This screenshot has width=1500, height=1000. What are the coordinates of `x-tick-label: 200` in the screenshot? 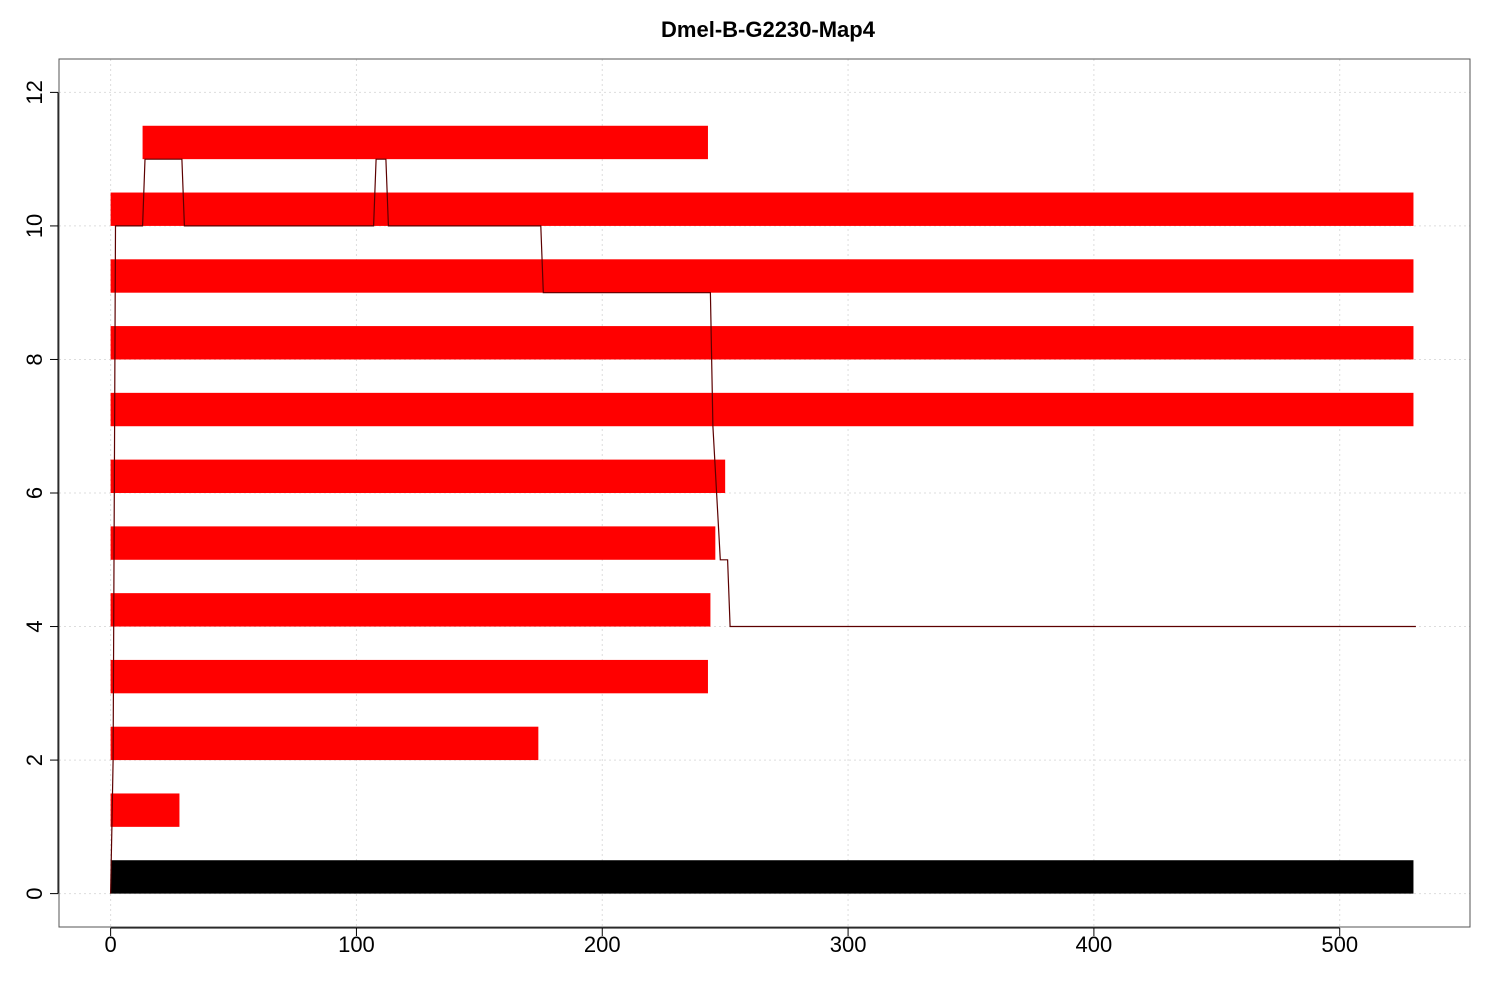 It's located at (602, 944).